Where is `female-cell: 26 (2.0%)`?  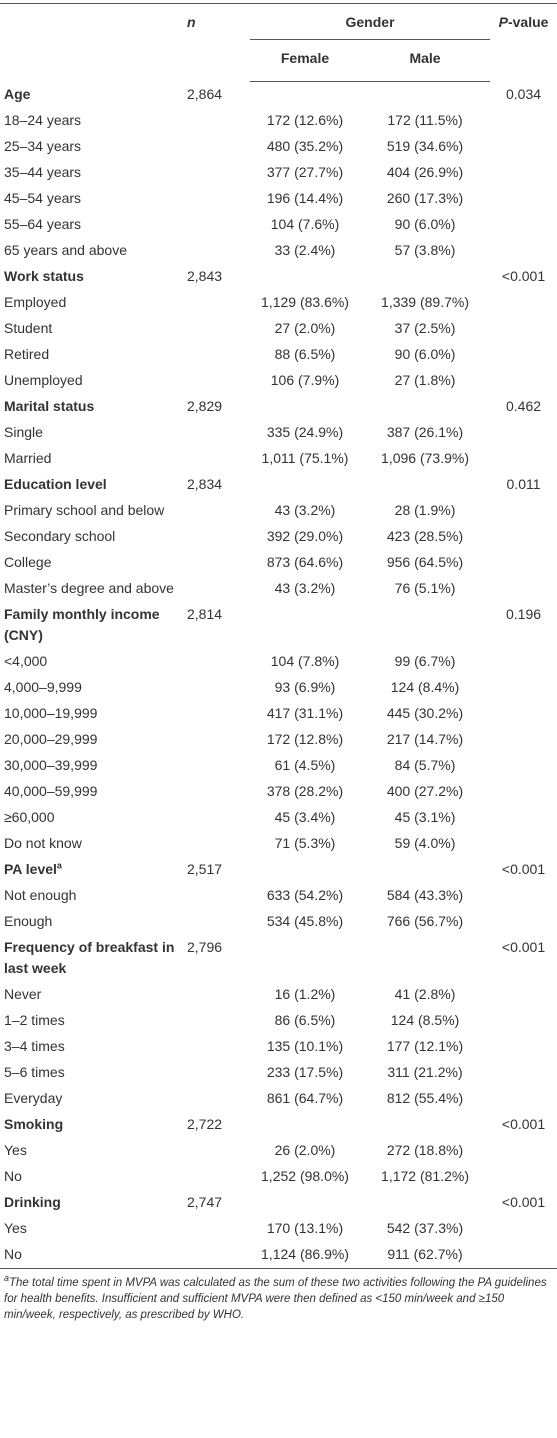
female-cell: 26 (2.0%) is located at coordinates (305, 1150).